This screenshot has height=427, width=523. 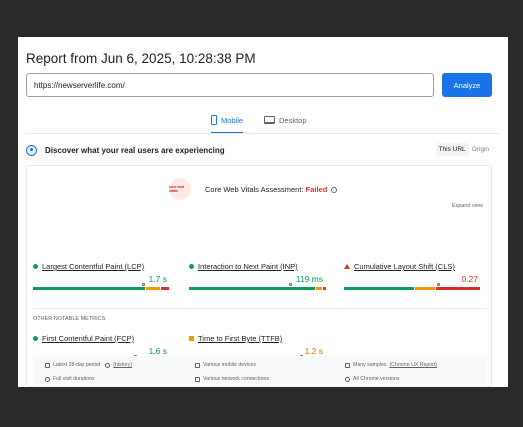 I want to click on metric-cls-label: Cumulative Layout Shift (CLS), so click(x=399, y=266).